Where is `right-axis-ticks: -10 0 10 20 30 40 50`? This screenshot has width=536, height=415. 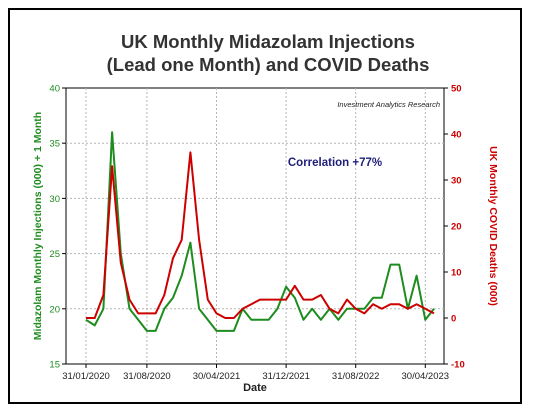
right-axis-ticks: -10 0 10 20 30 40 50 is located at coordinates (454, 227).